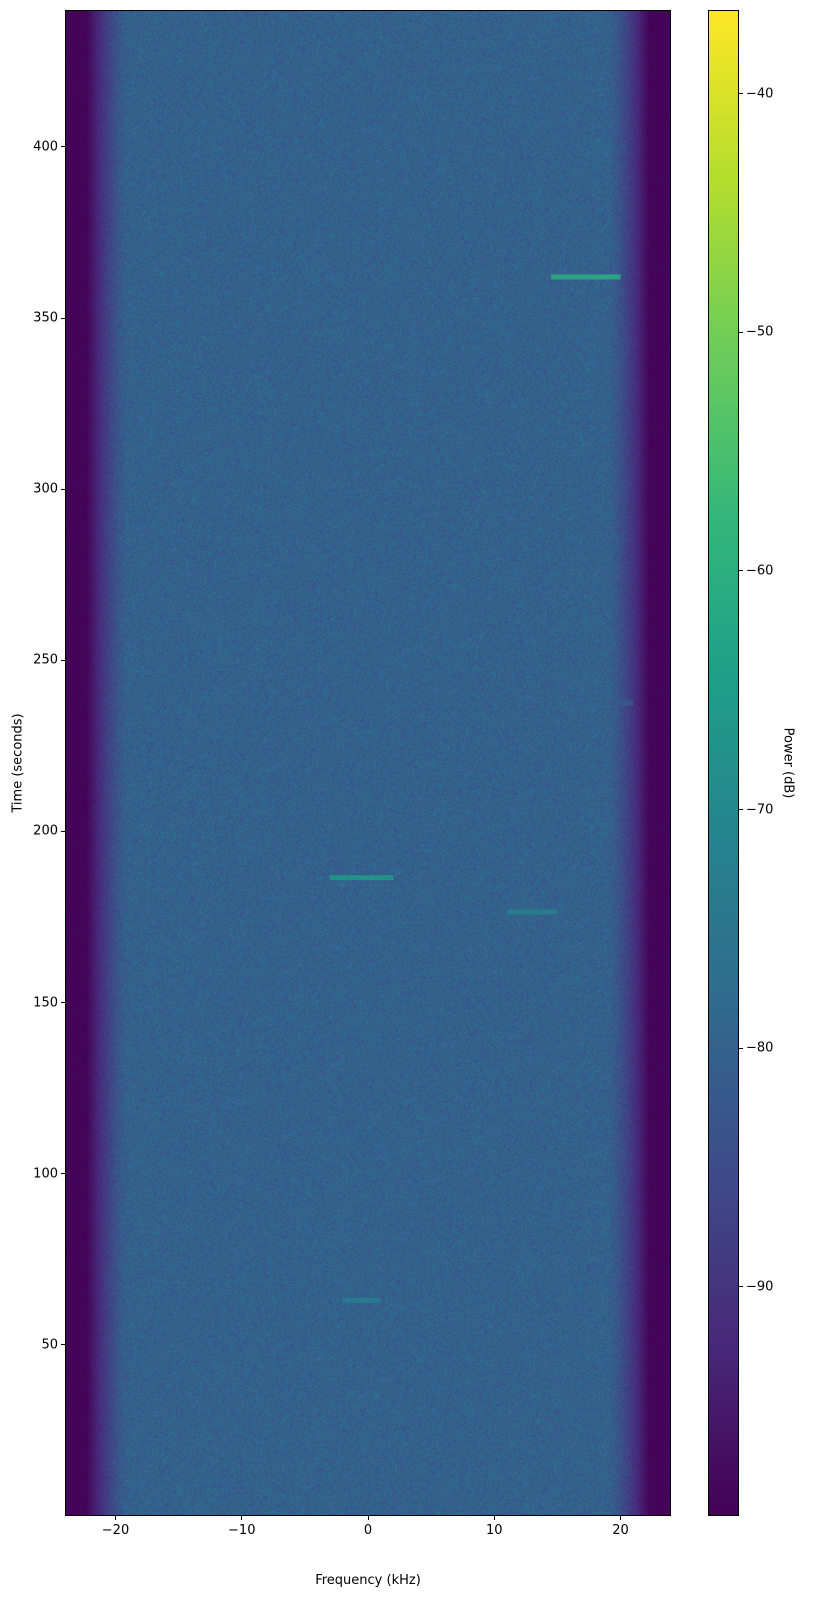 This screenshot has width=823, height=1603. Describe the element at coordinates (45, 1002) in the screenshot. I see `y-tick-label: 150` at that location.